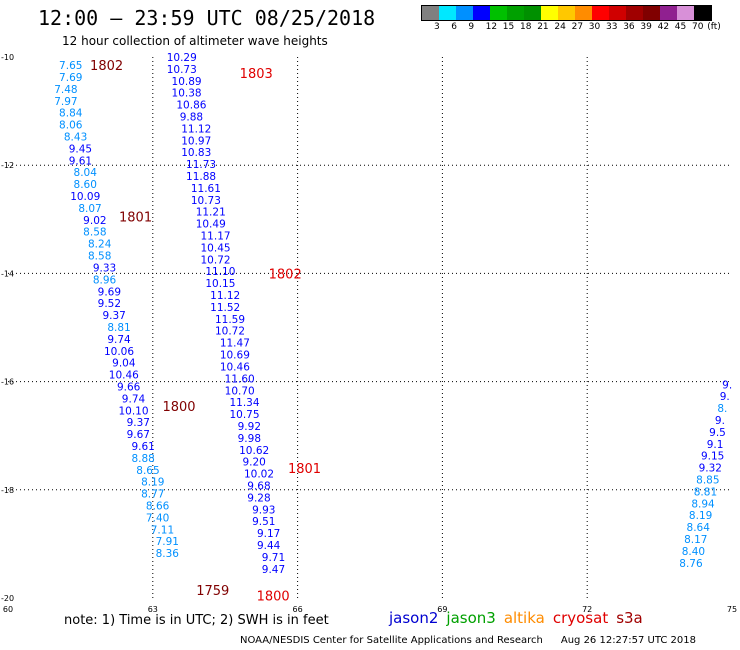  I want to click on y-tick-label: -20, so click(7, 598).